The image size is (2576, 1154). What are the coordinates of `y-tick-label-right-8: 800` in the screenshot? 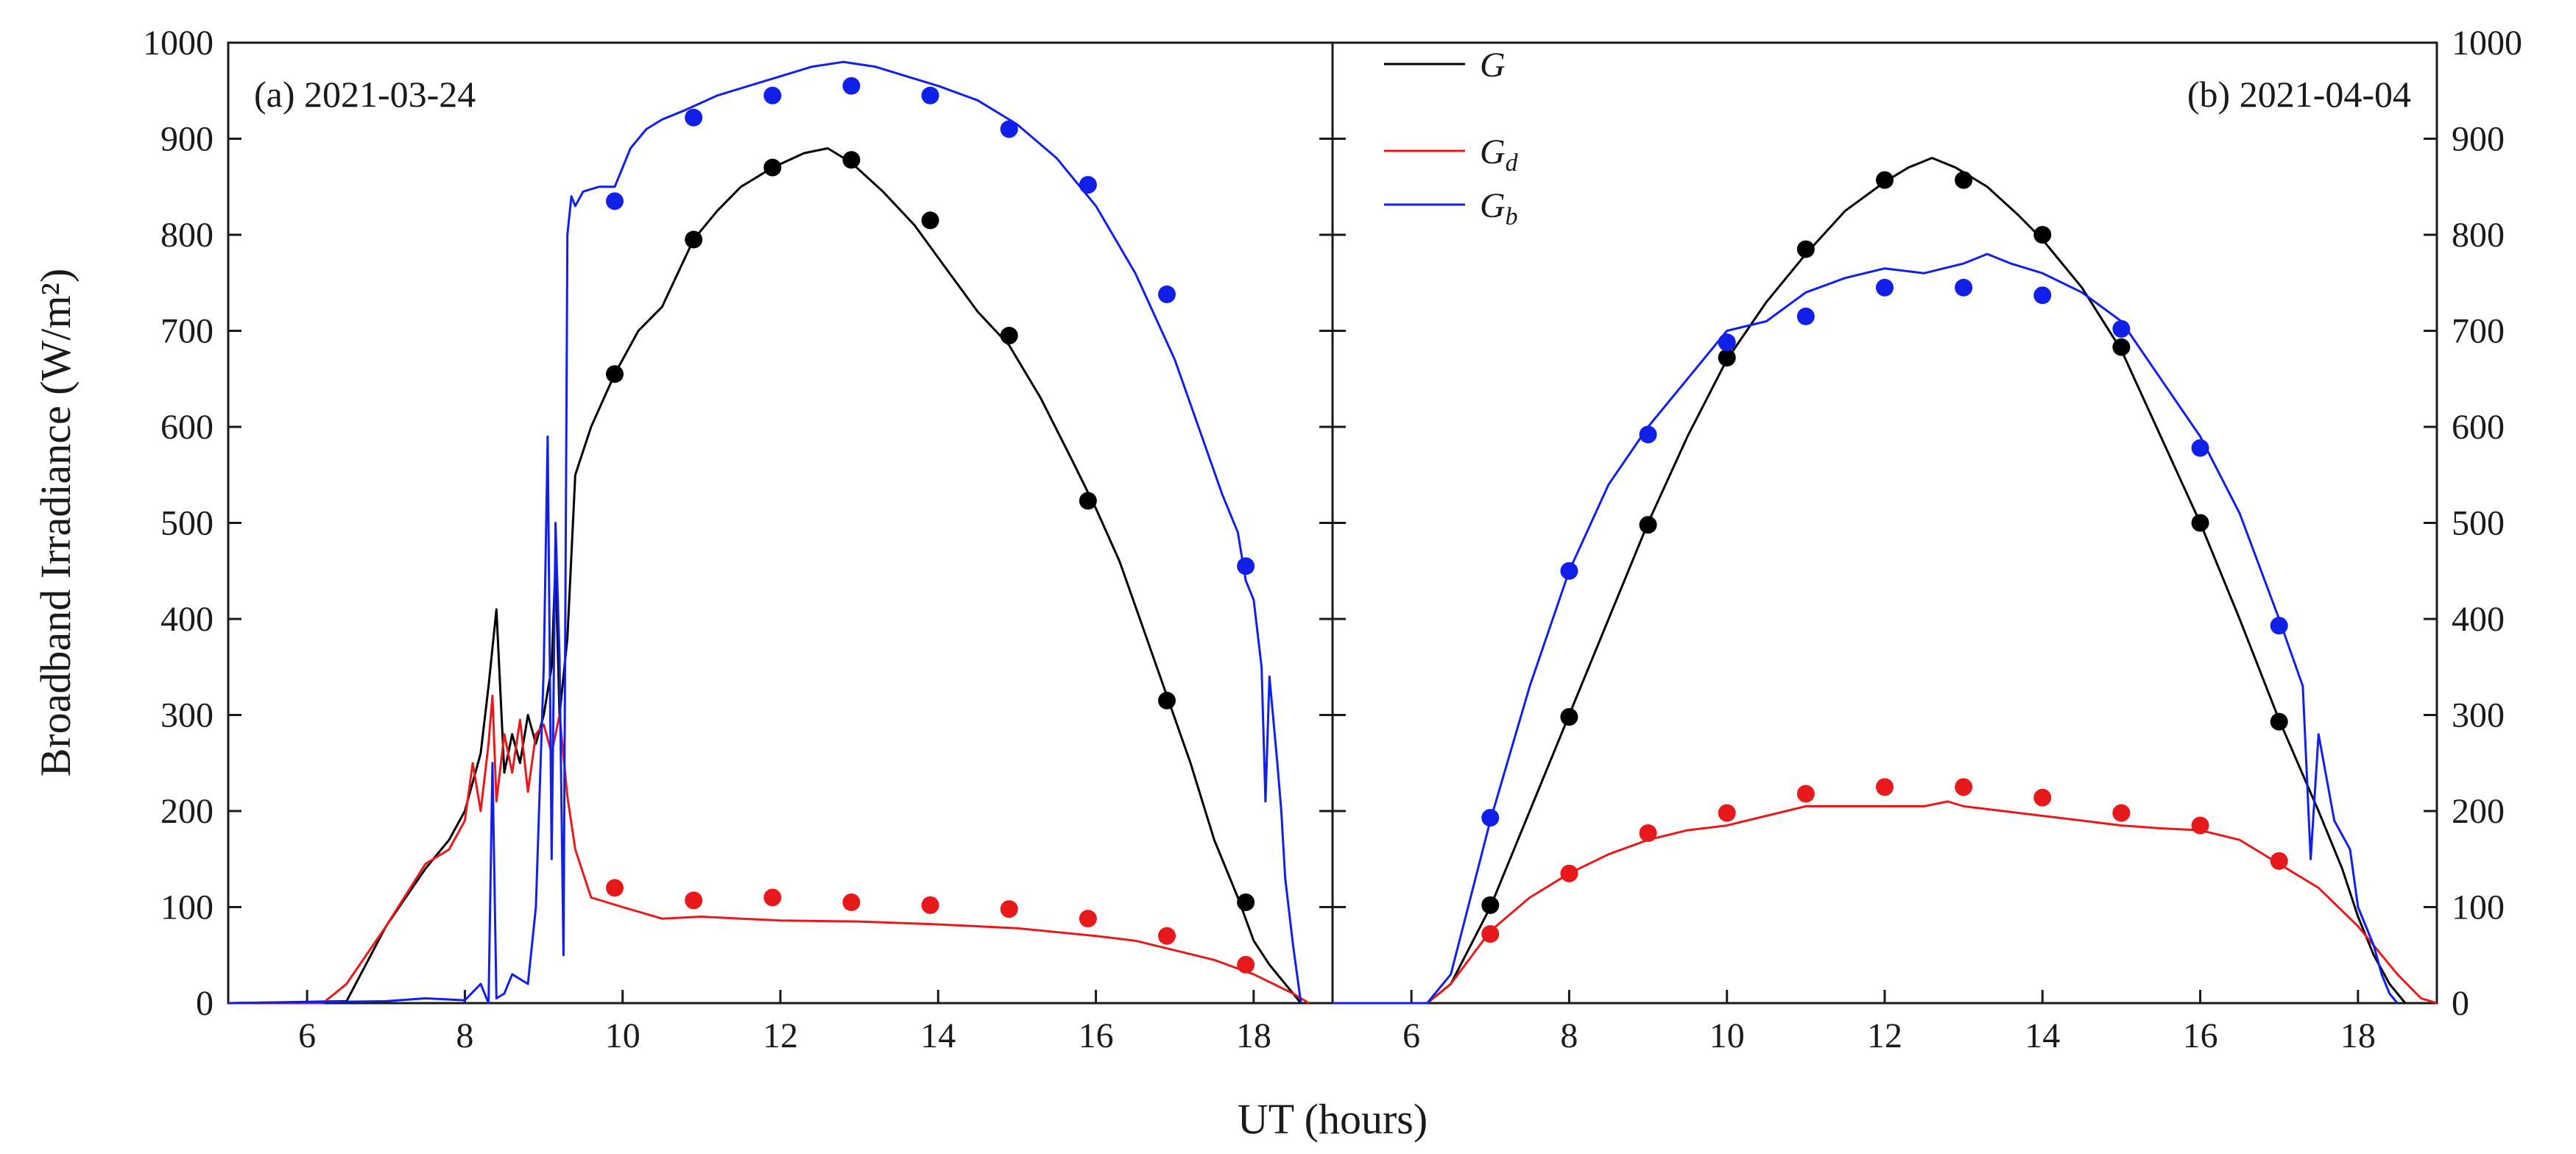 It's located at (2478, 236).